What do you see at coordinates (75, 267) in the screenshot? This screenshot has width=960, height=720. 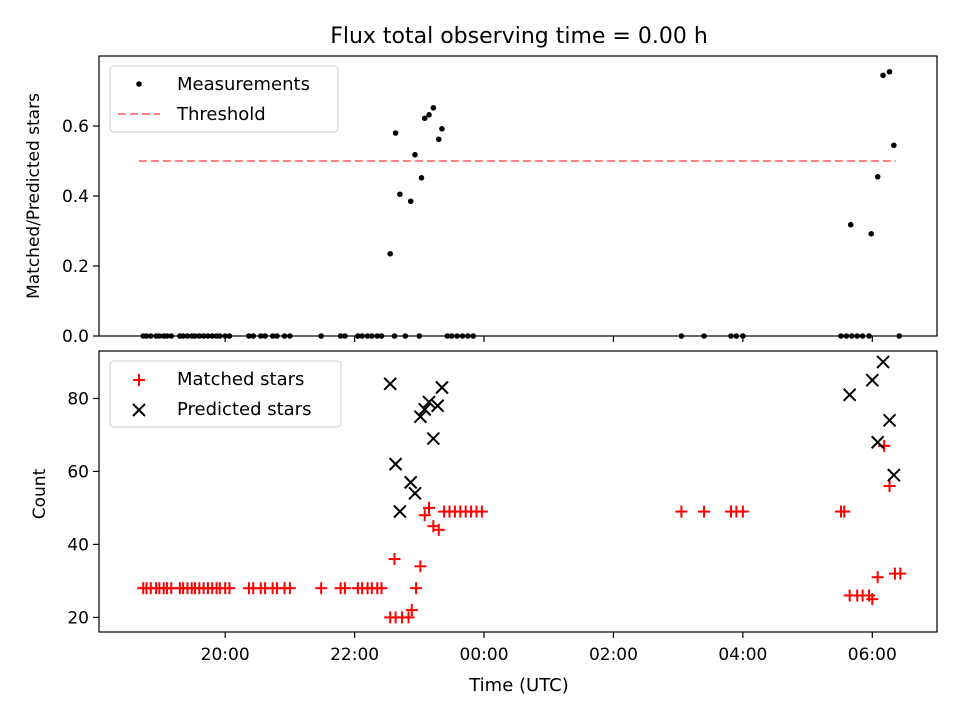 I see `y-tick-label: 0.2` at bounding box center [75, 267].